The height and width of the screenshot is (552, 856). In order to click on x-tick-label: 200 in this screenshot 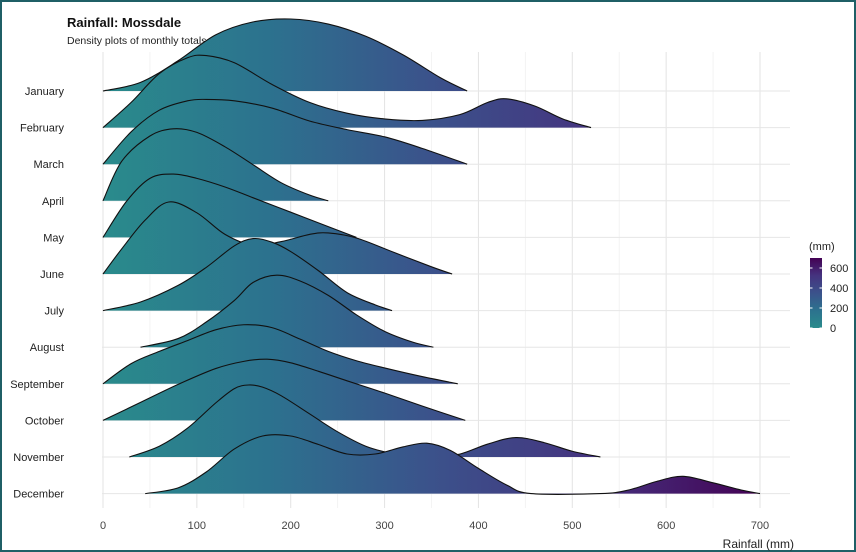, I will do `click(291, 526)`.